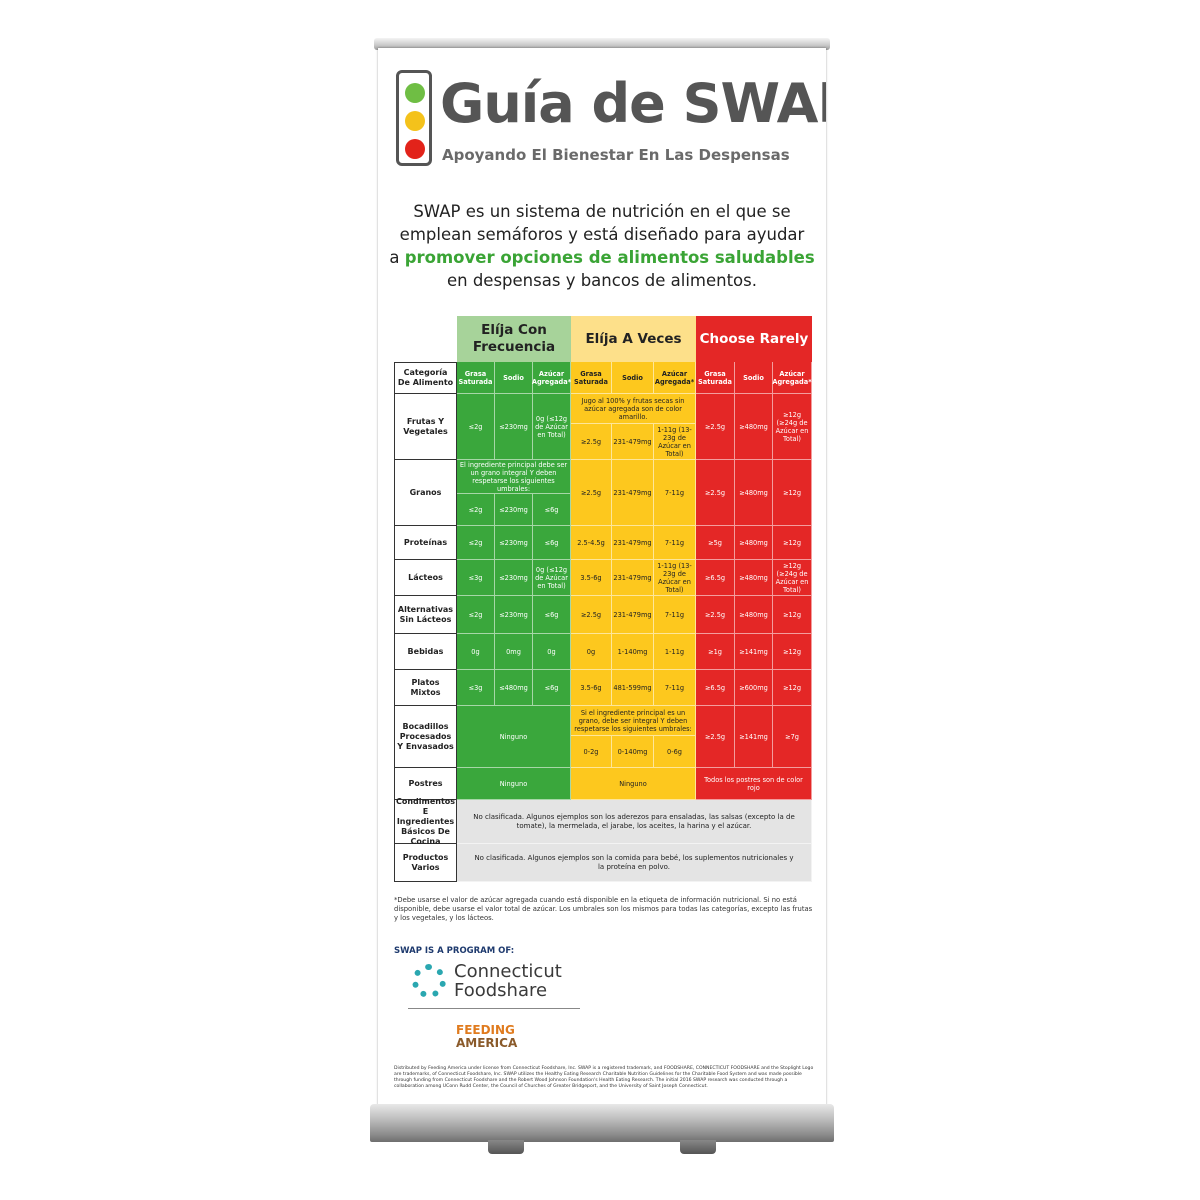 This screenshot has width=1200, height=1200. I want to click on table-cell: ≥5g, so click(715, 543).